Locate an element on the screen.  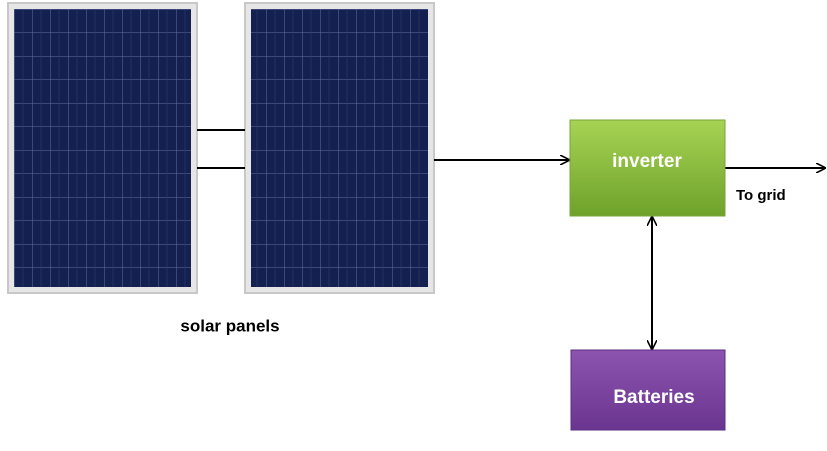
batteries-box is located at coordinates (648, 390).